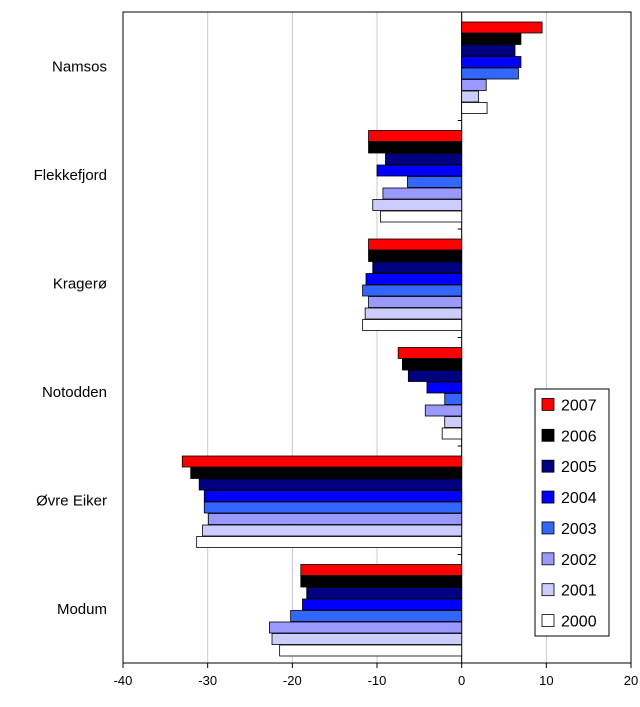 The height and width of the screenshot is (707, 640). What do you see at coordinates (461, 680) in the screenshot?
I see `x-tick-label: 0` at bounding box center [461, 680].